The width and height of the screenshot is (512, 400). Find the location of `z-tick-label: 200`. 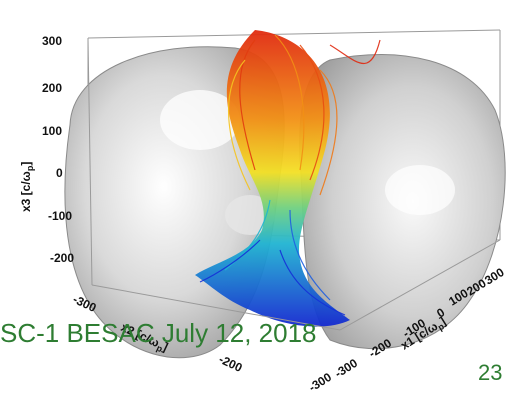

z-tick-label: 200 is located at coordinates (52, 88).